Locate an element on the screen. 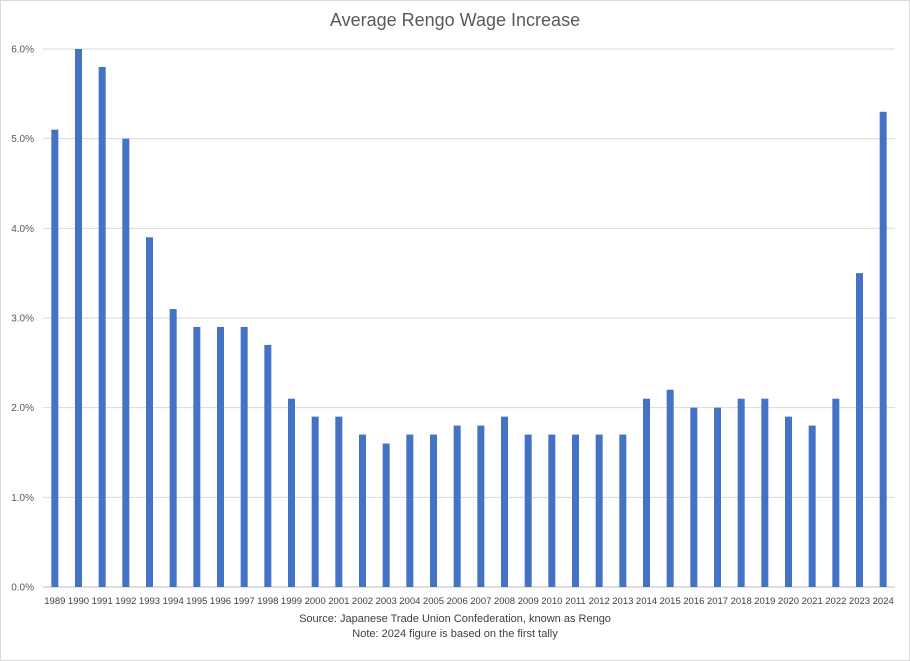 The image size is (910, 661). x-tick-label: 1998 is located at coordinates (267, 601).